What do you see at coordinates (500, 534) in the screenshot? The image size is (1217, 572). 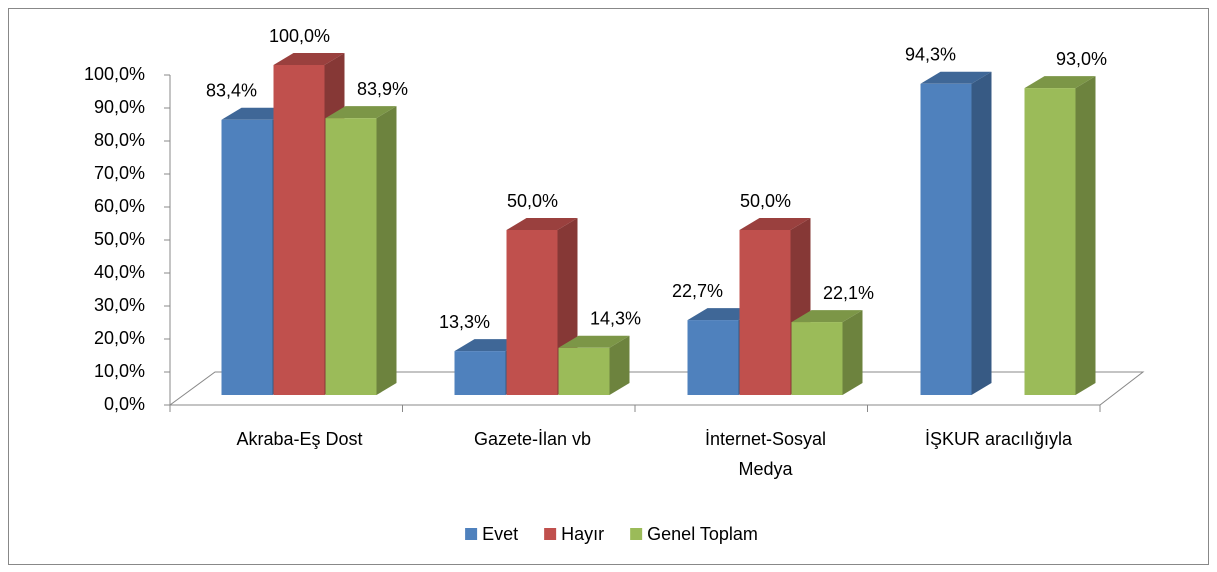 I see `legend-label: Evet` at bounding box center [500, 534].